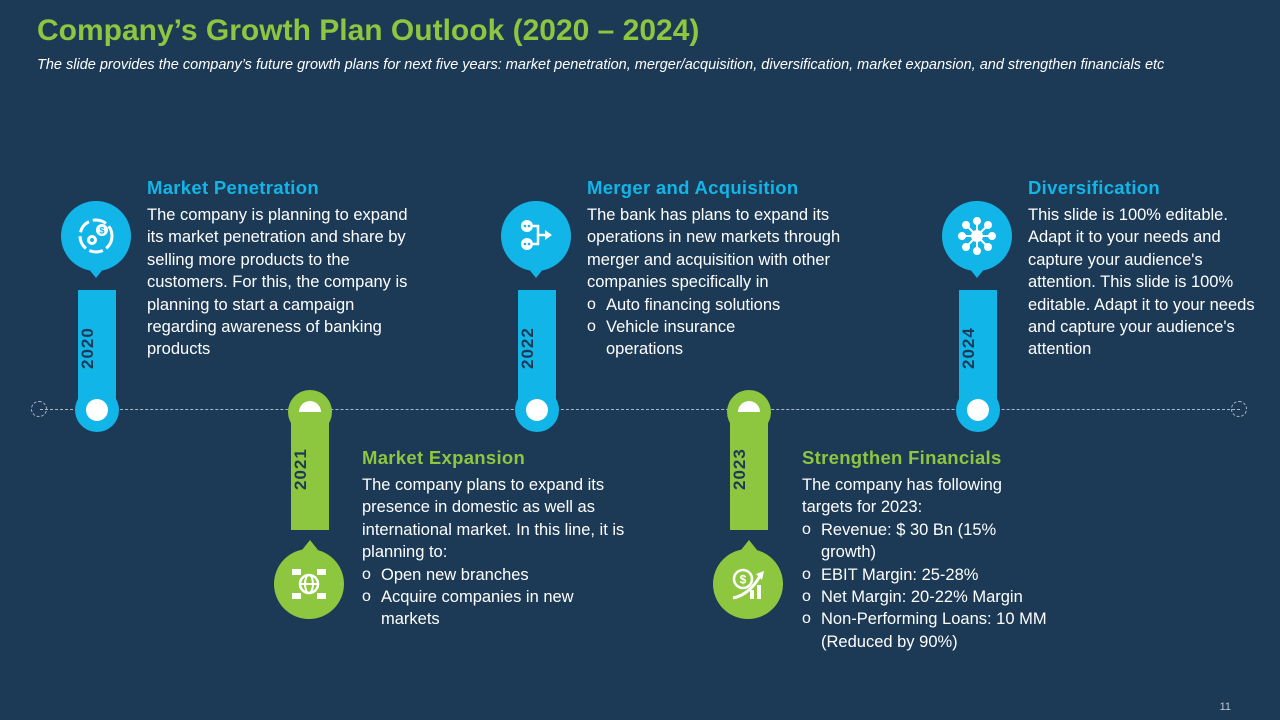  I want to click on milestone-2023-pin: $, so click(748, 584).